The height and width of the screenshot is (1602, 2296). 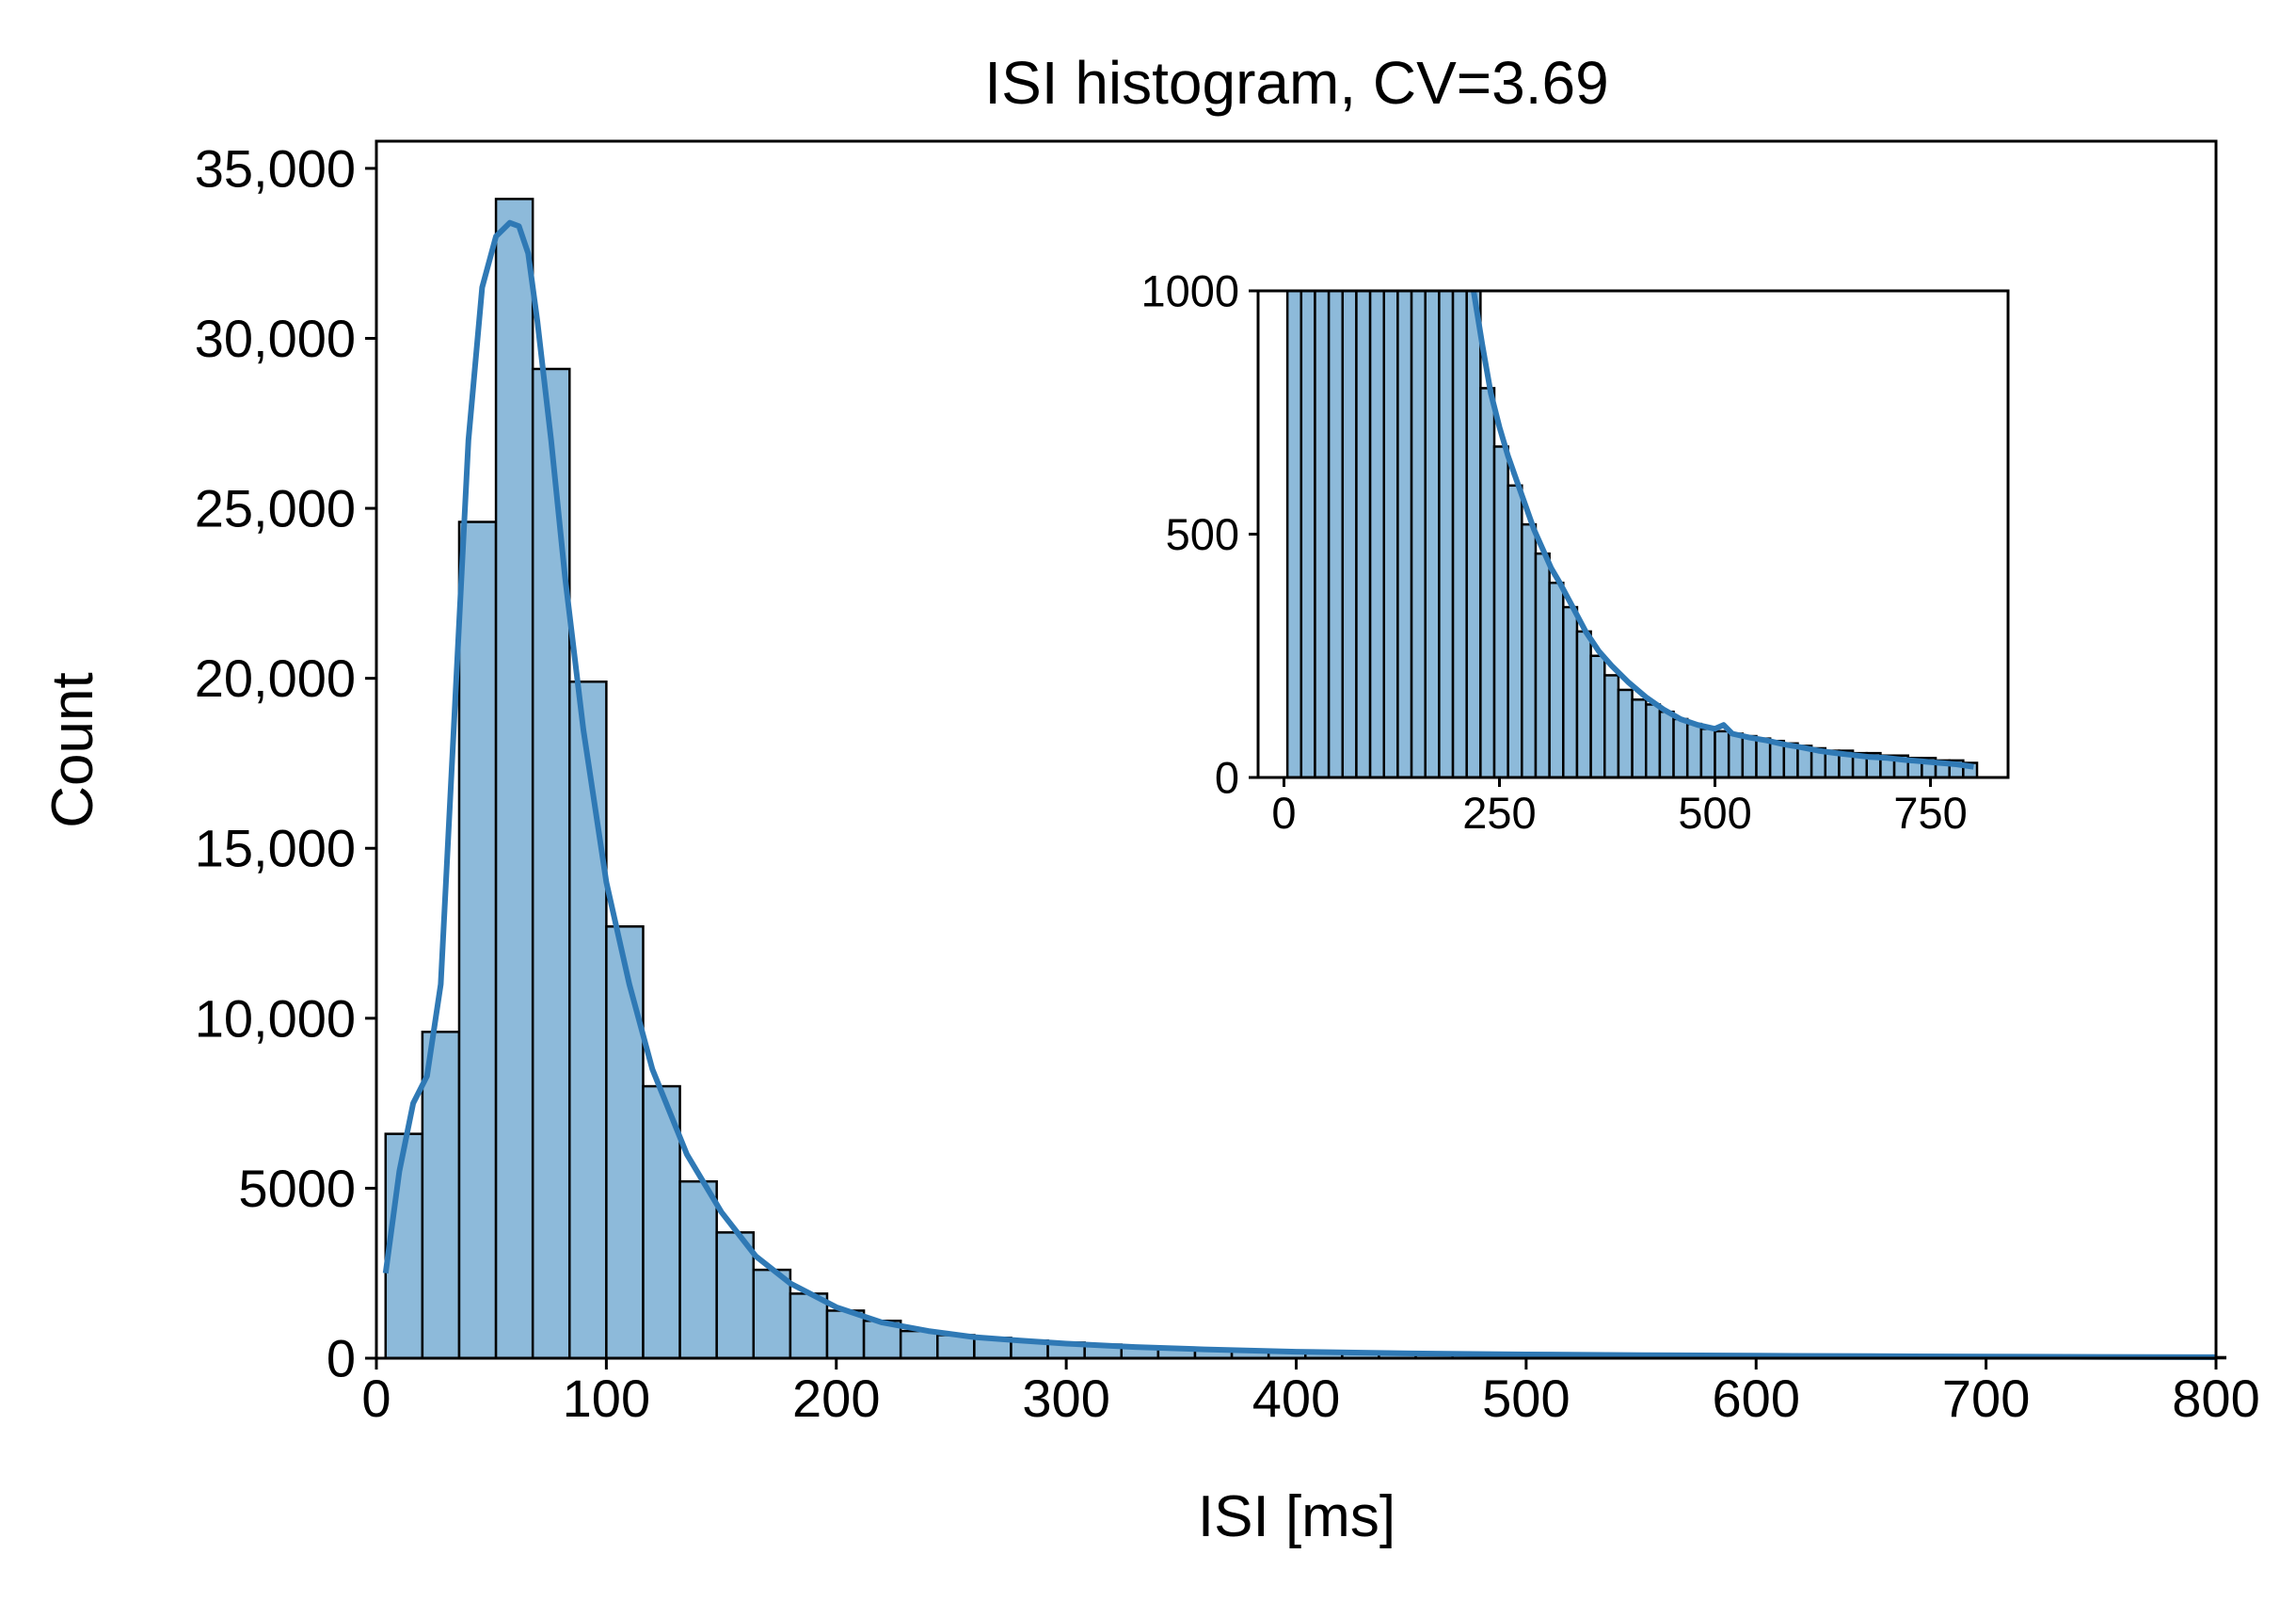 I want to click on y-tick-label: 30,000, so click(x=275, y=338).